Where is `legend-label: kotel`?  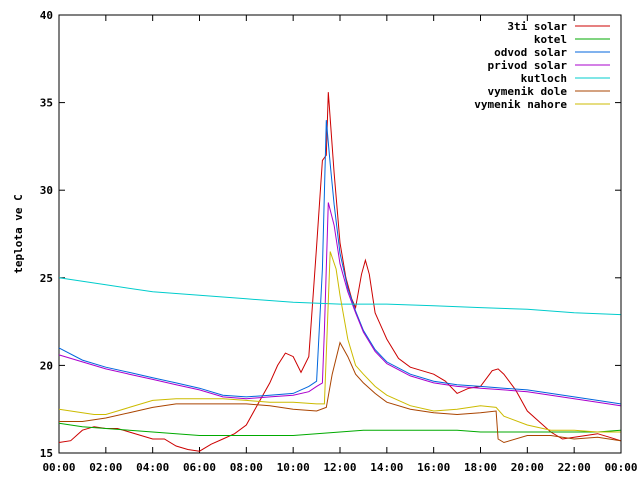
legend-label: kotel is located at coordinates (550, 39).